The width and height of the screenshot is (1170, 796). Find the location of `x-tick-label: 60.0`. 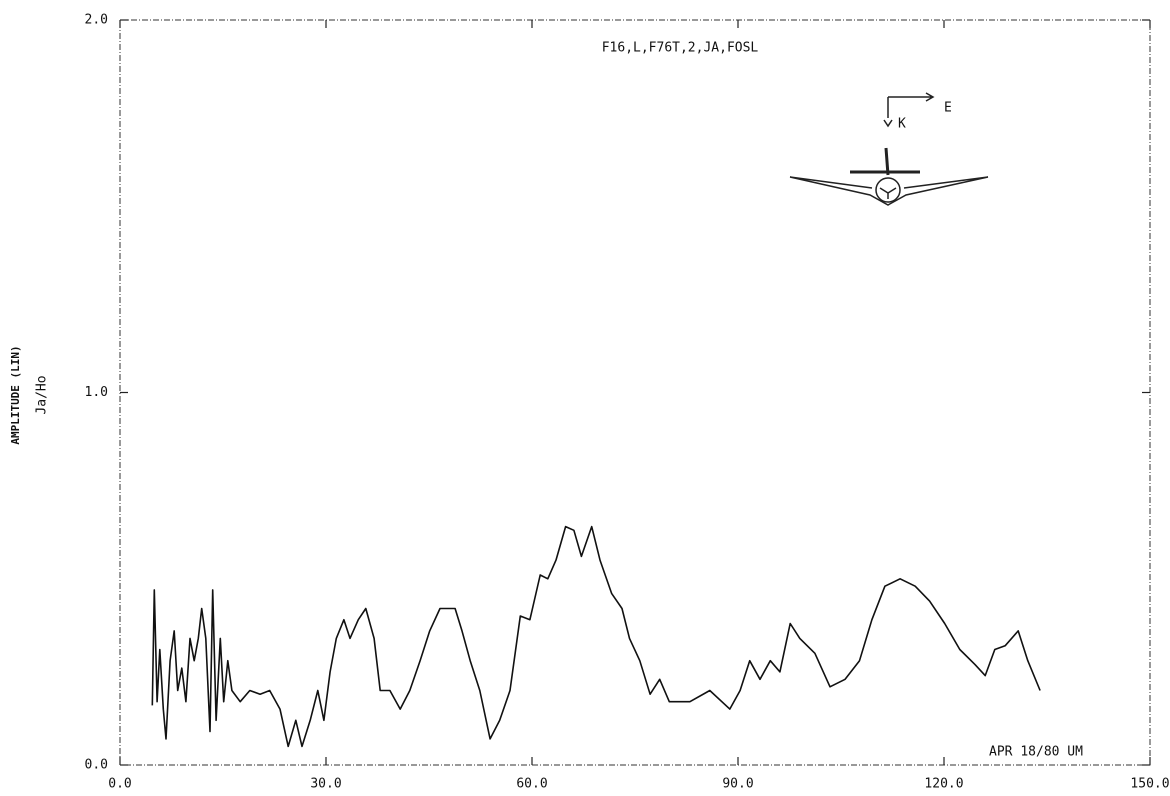

x-tick-label: 60.0 is located at coordinates (531, 784).